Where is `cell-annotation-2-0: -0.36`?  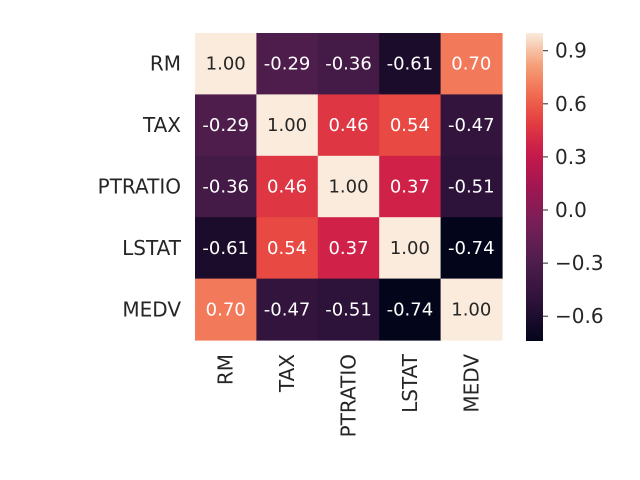
cell-annotation-2-0: -0.36 is located at coordinates (225, 187).